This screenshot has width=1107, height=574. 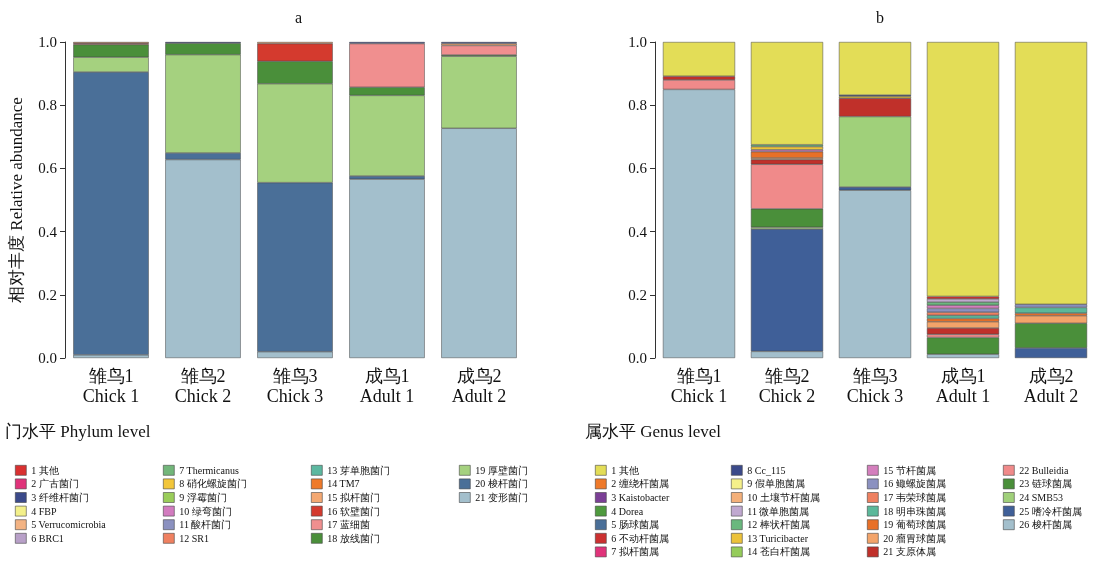 I want to click on legend-label: 12 棒状杆菌属, so click(x=778, y=525).